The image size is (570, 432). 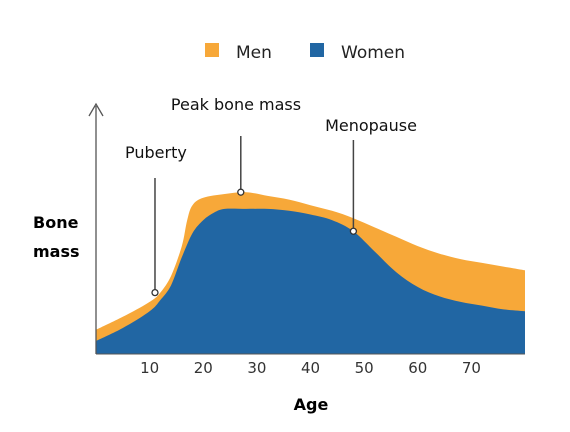 I want to click on legend-swatch-women, so click(x=317, y=50).